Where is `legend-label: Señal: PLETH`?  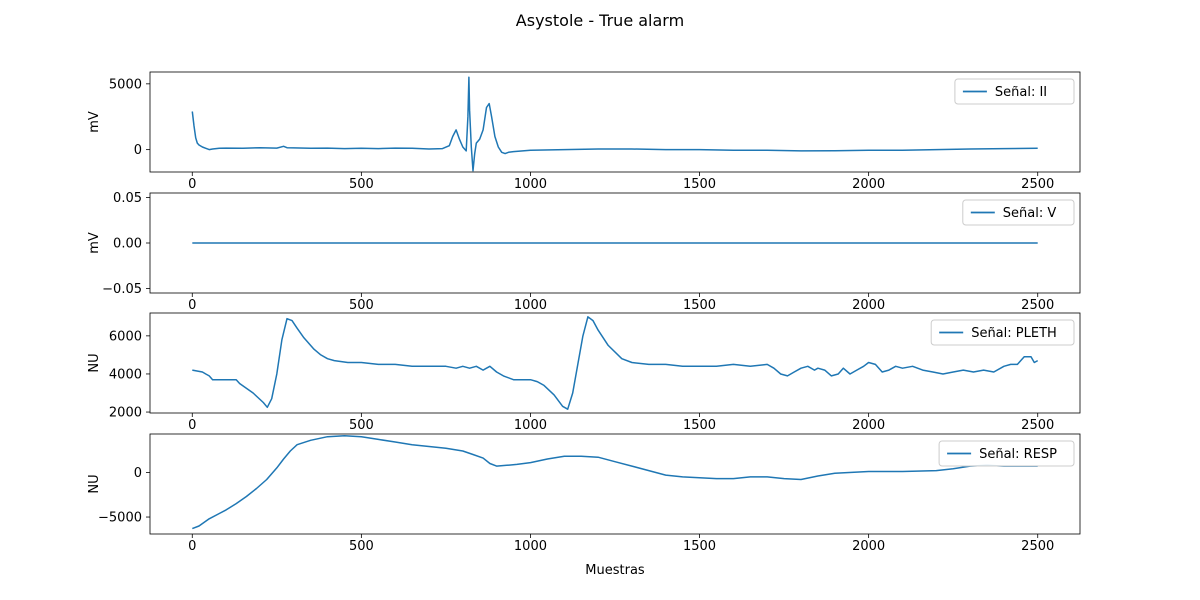
legend-label: Señal: PLETH is located at coordinates (1014, 333).